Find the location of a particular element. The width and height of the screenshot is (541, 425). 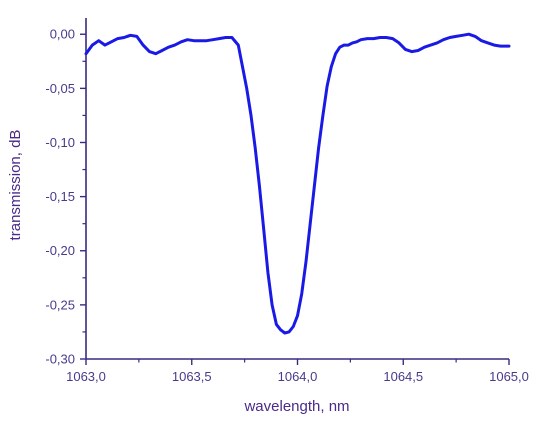

x-tick-label: 1064,5 is located at coordinates (403, 376).